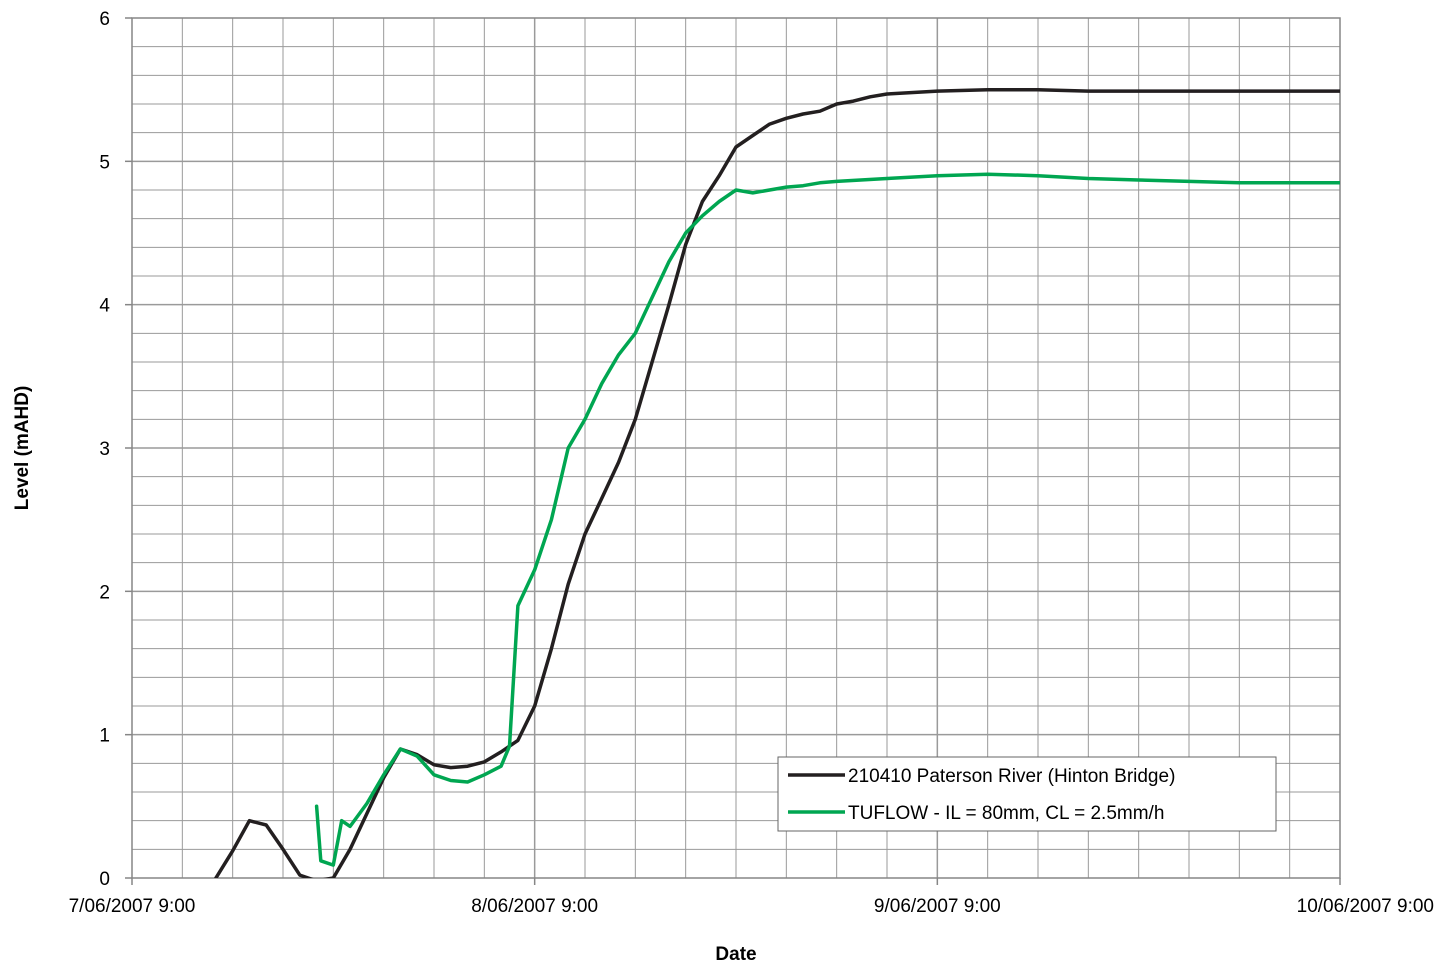 The width and height of the screenshot is (1437, 967). I want to click on y-tick-label: 3, so click(104, 449).